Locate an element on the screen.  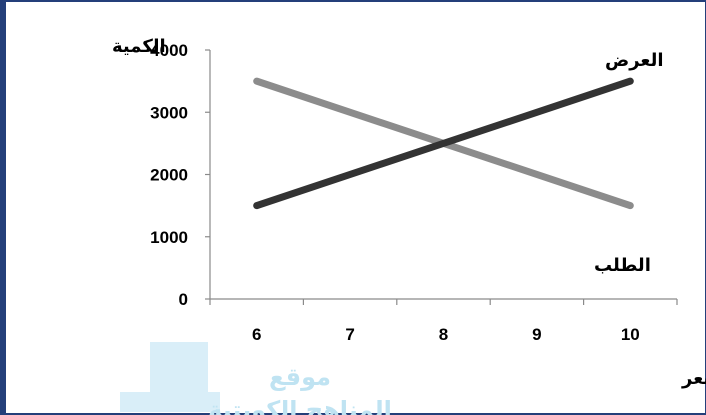
watermark-block-bottom is located at coordinates (170, 402).